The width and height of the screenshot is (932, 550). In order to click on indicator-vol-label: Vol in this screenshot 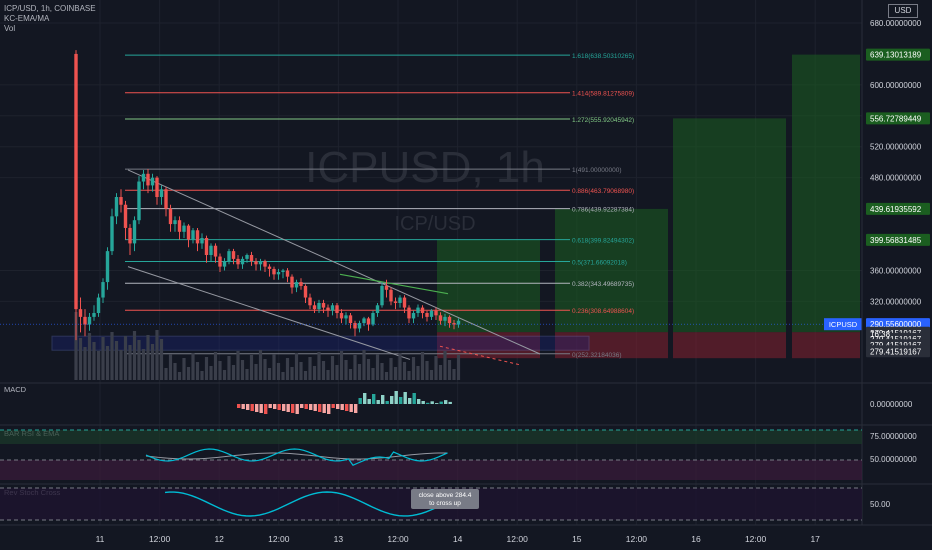, I will do `click(10, 28)`.